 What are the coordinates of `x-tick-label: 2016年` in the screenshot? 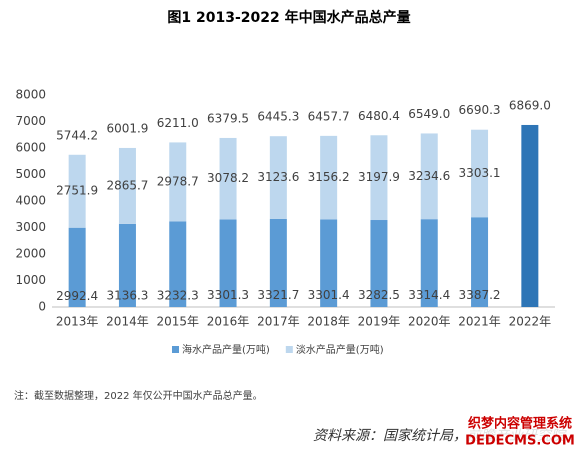 It's located at (228, 322).